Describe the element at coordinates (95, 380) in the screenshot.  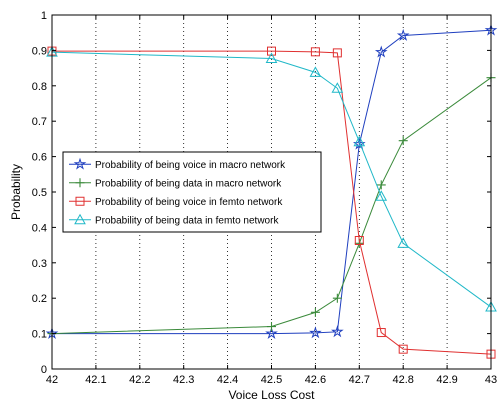
I see `x-tick-label: 42.1` at that location.